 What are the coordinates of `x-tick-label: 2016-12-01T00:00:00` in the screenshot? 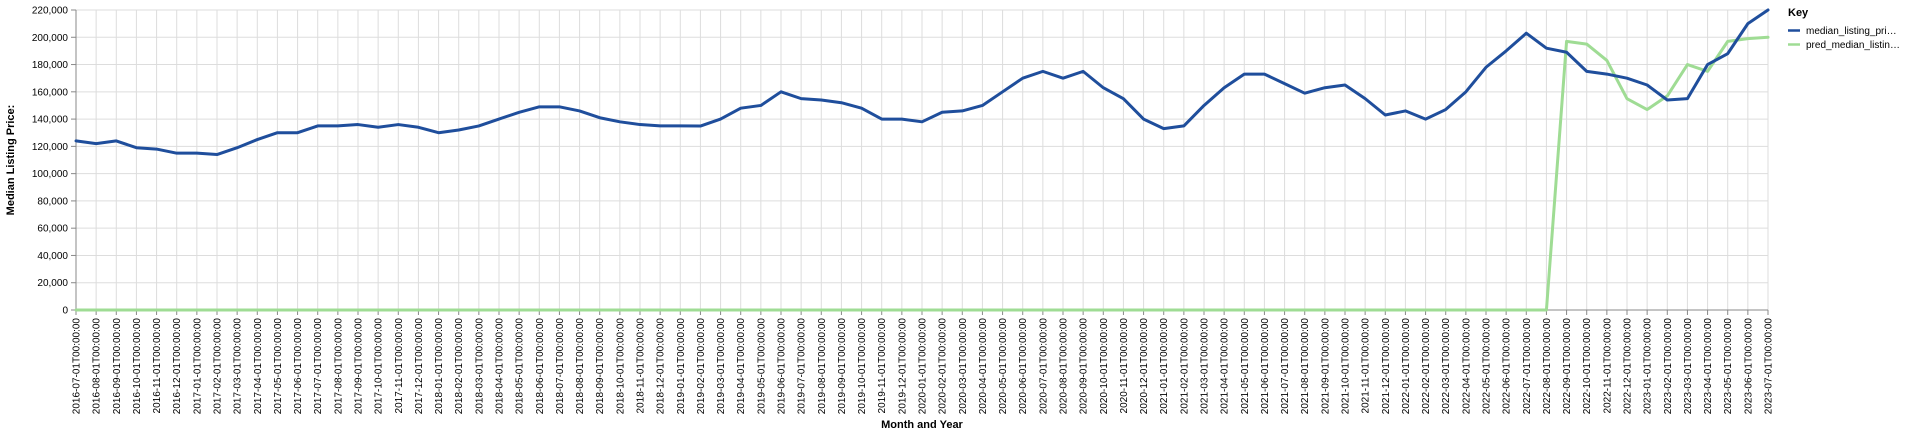 It's located at (177, 366).